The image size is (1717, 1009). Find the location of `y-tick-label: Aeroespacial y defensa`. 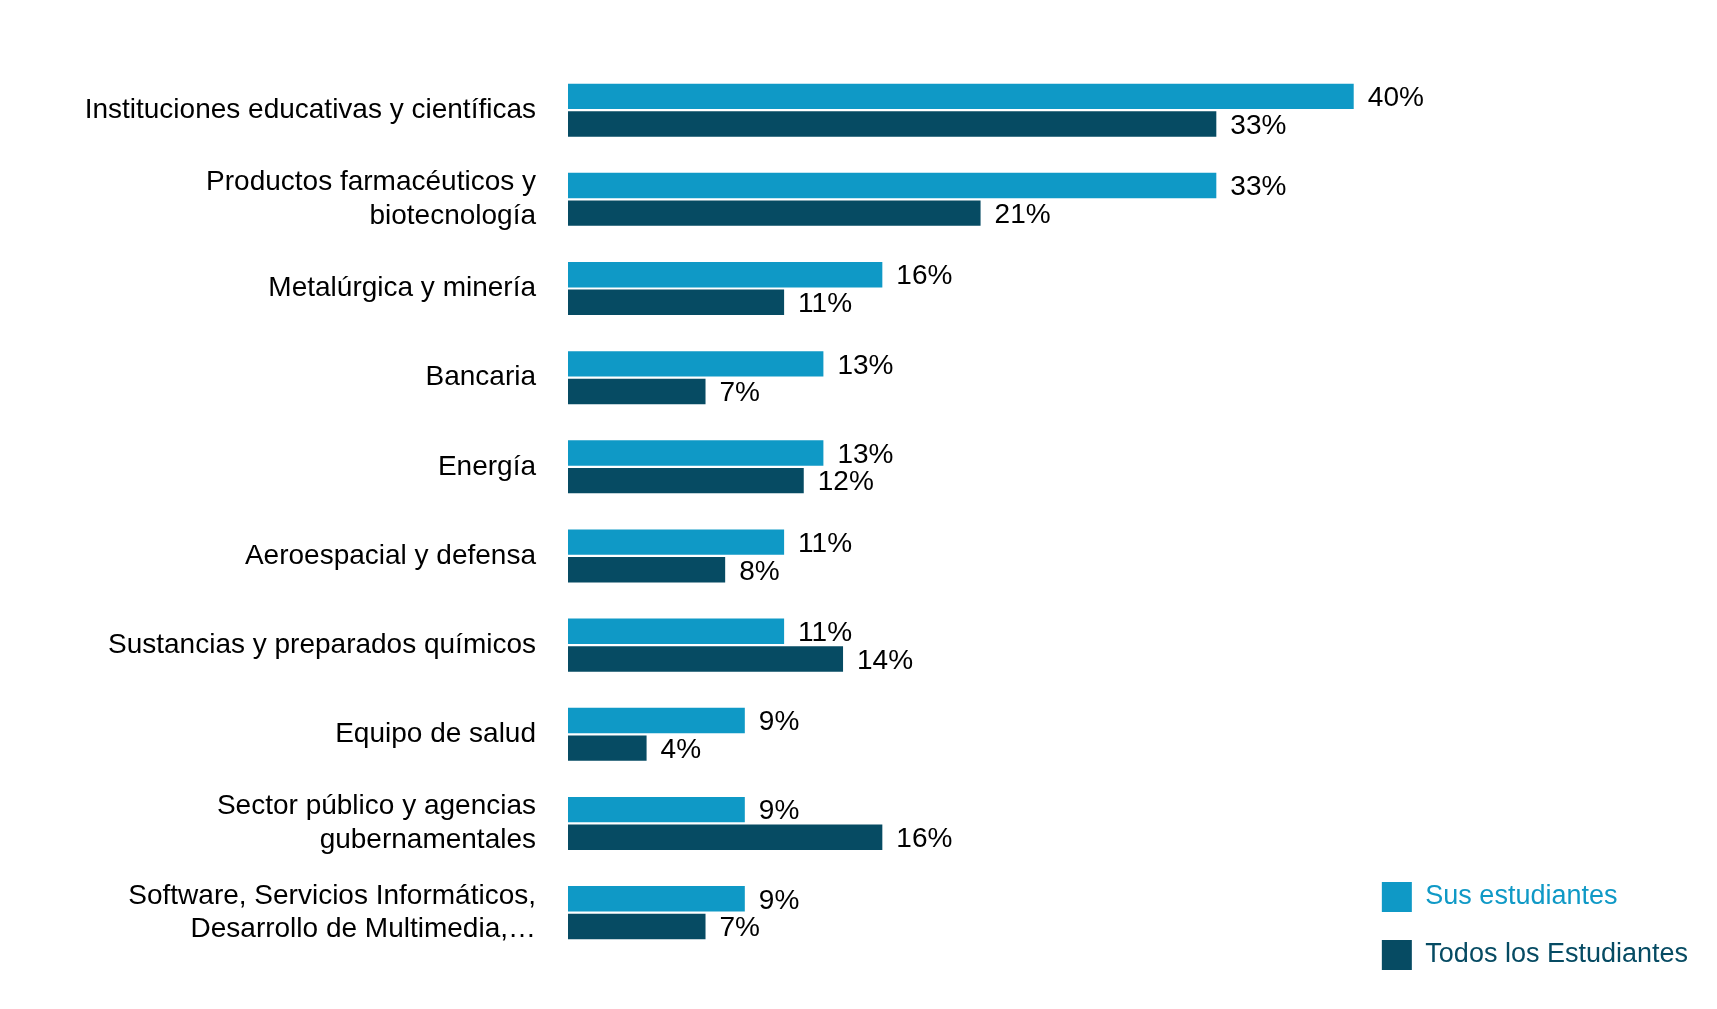

y-tick-label: Aeroespacial y defensa is located at coordinates (390, 554).